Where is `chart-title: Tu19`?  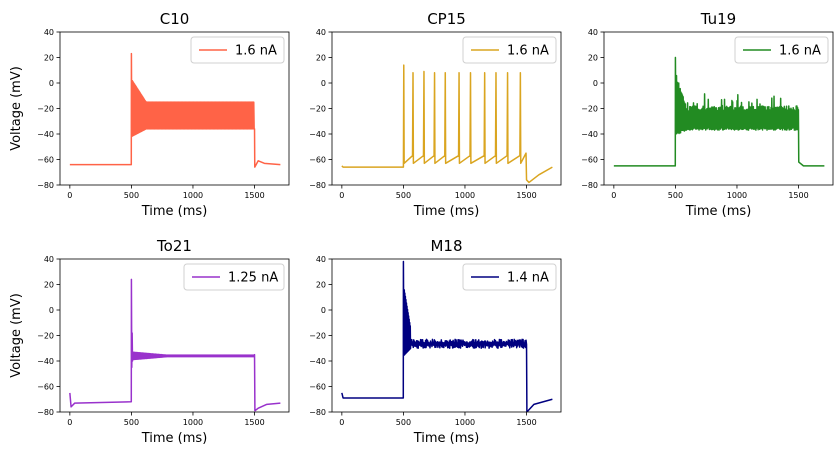
chart-title: Tu19 is located at coordinates (718, 19).